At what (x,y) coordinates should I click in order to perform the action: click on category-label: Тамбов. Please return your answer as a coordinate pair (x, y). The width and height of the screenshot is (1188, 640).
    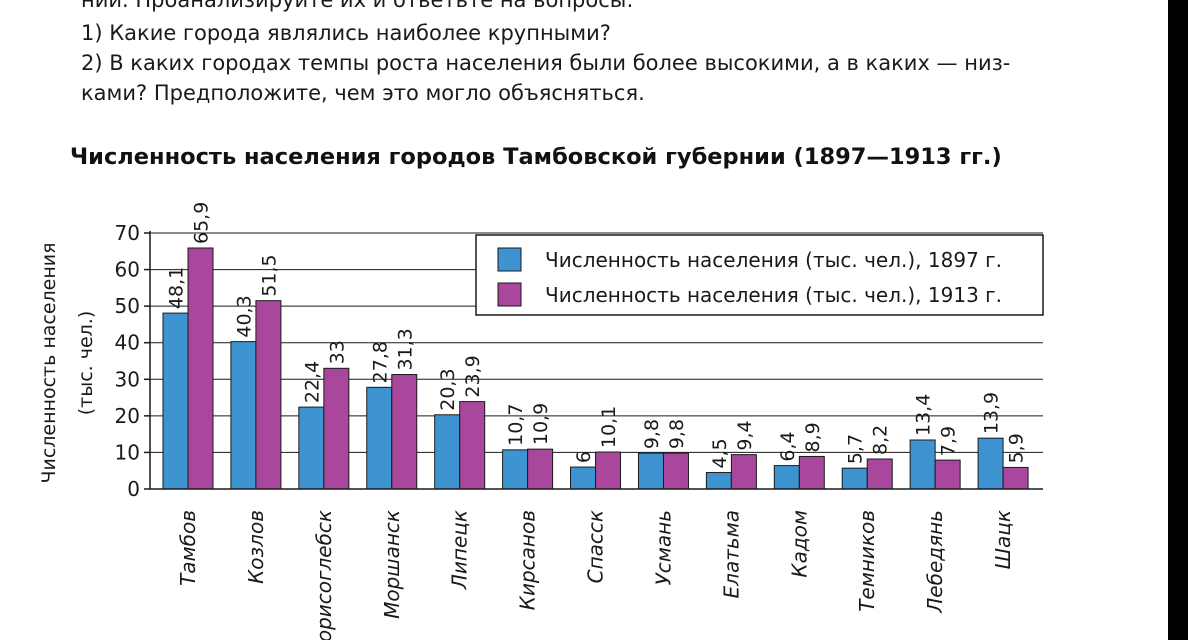
    Looking at the image, I should click on (188, 548).